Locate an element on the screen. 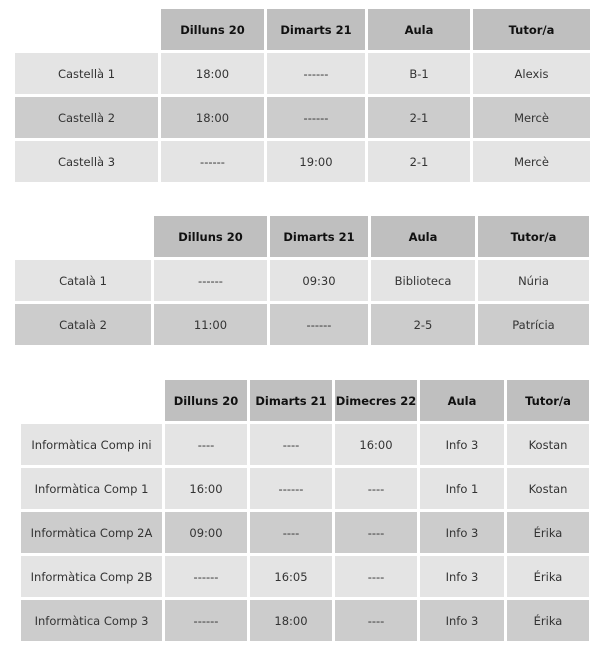 The height and width of the screenshot is (666, 600). table-cell: Patrícia is located at coordinates (533, 324).